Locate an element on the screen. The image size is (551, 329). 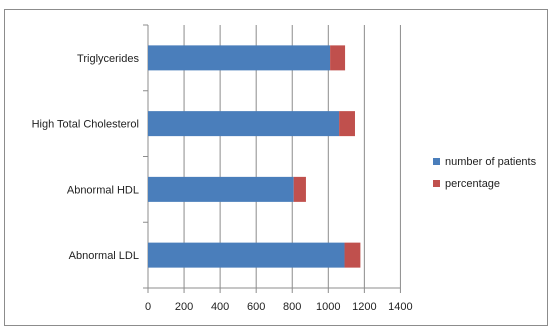
category-label: Abnormal LDL is located at coordinates (104, 256).